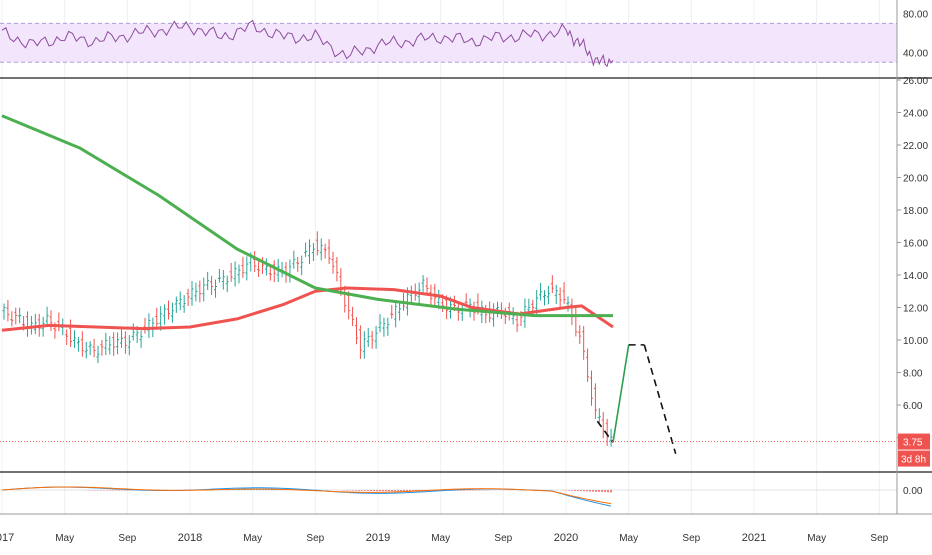 The height and width of the screenshot is (555, 932). What do you see at coordinates (190, 538) in the screenshot?
I see `time-tick-label: 2018` at bounding box center [190, 538].